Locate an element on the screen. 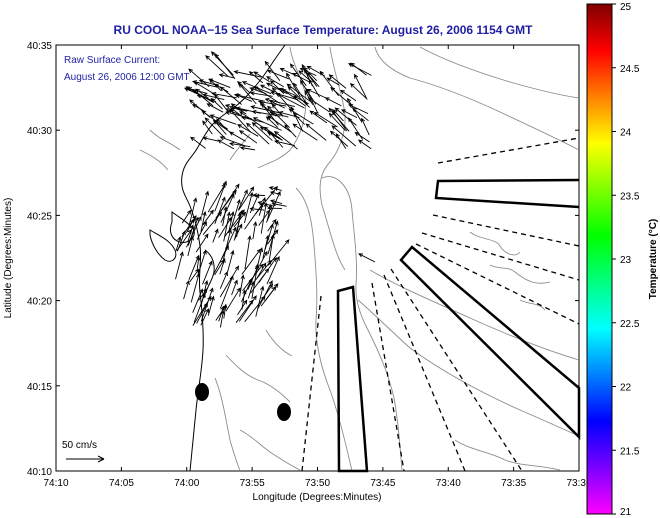 This screenshot has width=660, height=518. box-north is located at coordinates (507, 193).